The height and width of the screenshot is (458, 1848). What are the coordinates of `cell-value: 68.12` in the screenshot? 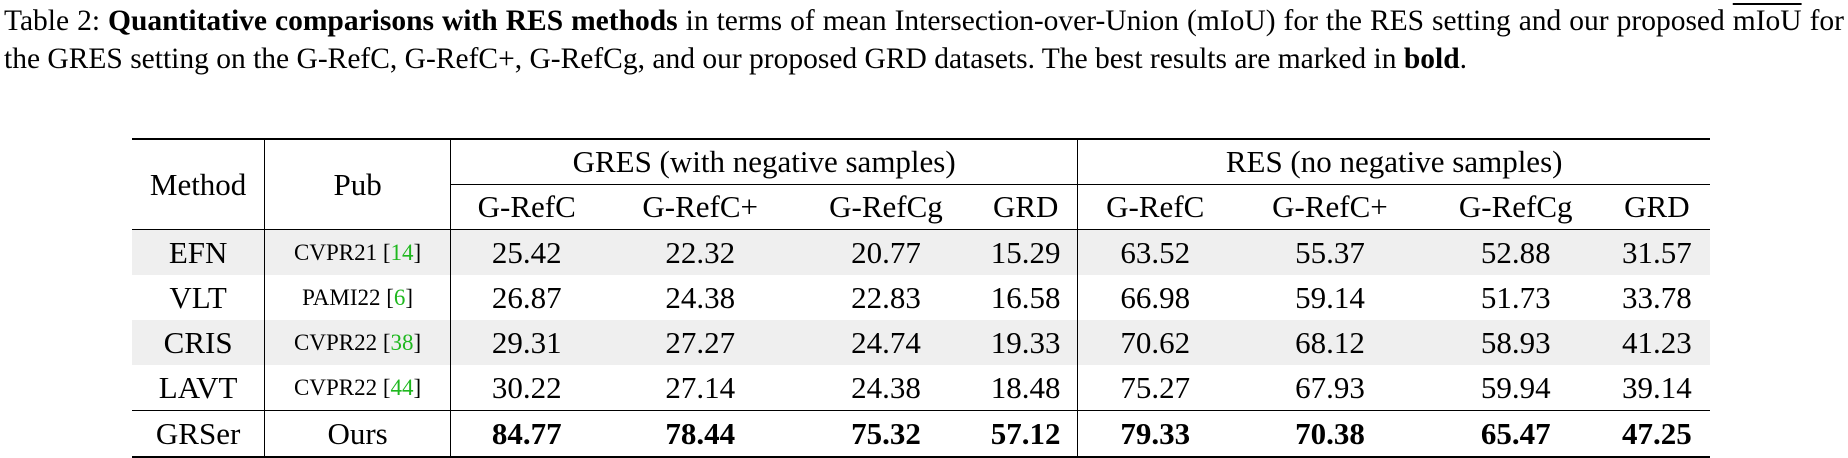 It's located at (1330, 342).